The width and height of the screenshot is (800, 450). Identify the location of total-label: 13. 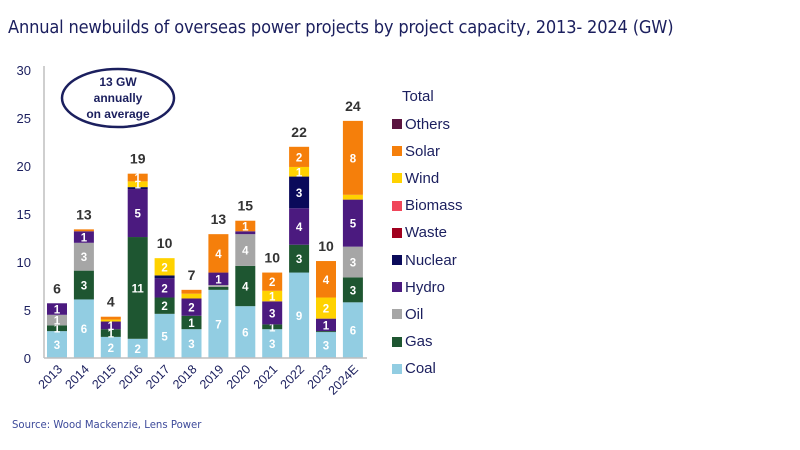
(219, 219).